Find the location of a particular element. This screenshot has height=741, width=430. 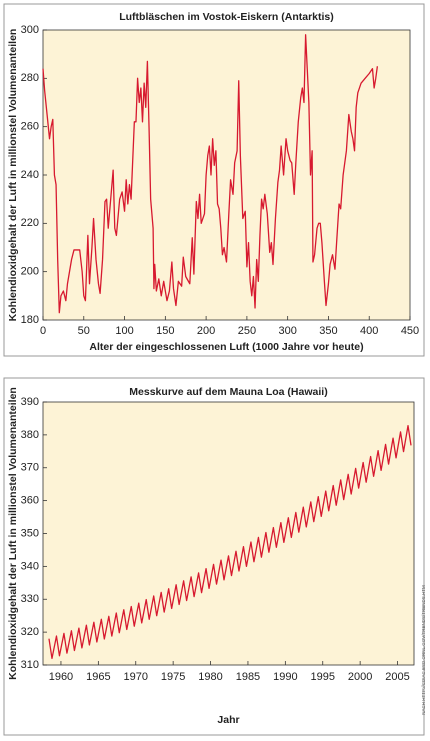

x-tick-label: 400 is located at coordinates (369, 331).